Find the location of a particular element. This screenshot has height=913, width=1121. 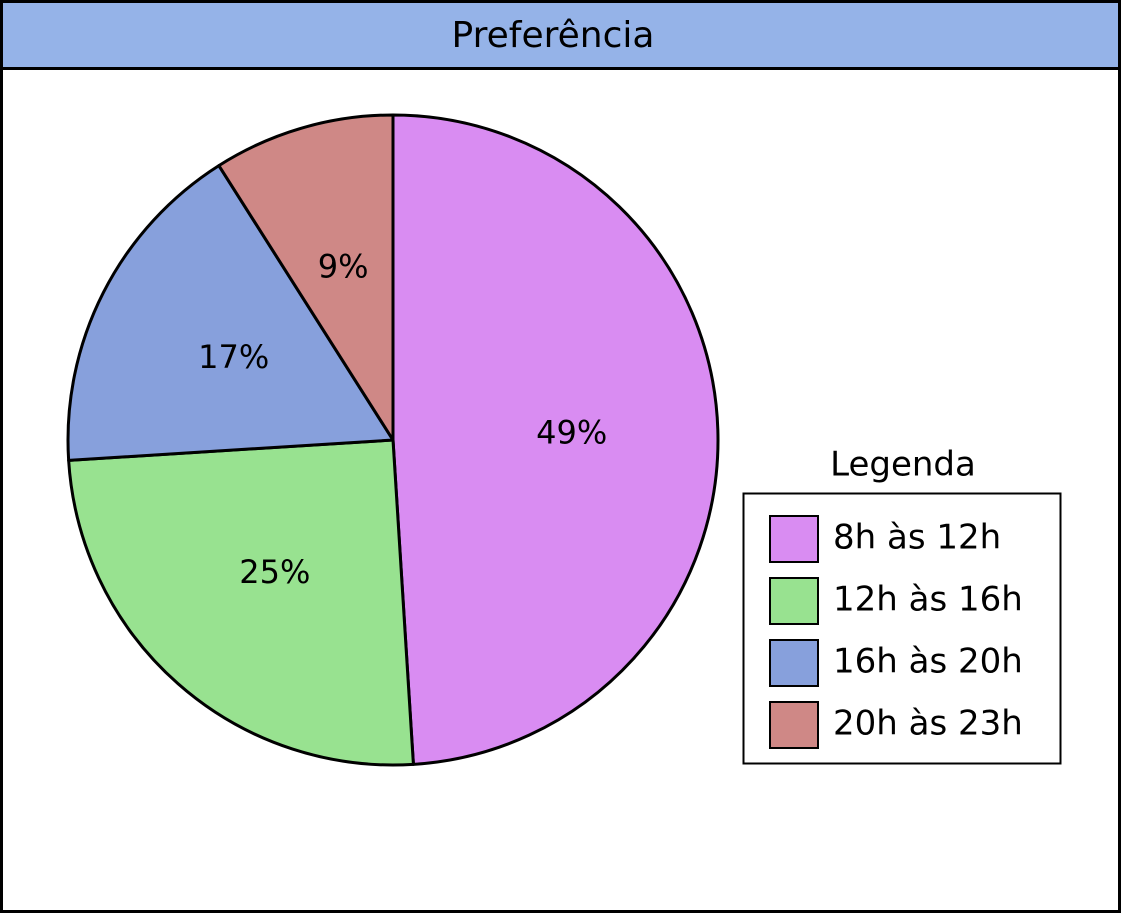

title-bar is located at coordinates (560, 35).